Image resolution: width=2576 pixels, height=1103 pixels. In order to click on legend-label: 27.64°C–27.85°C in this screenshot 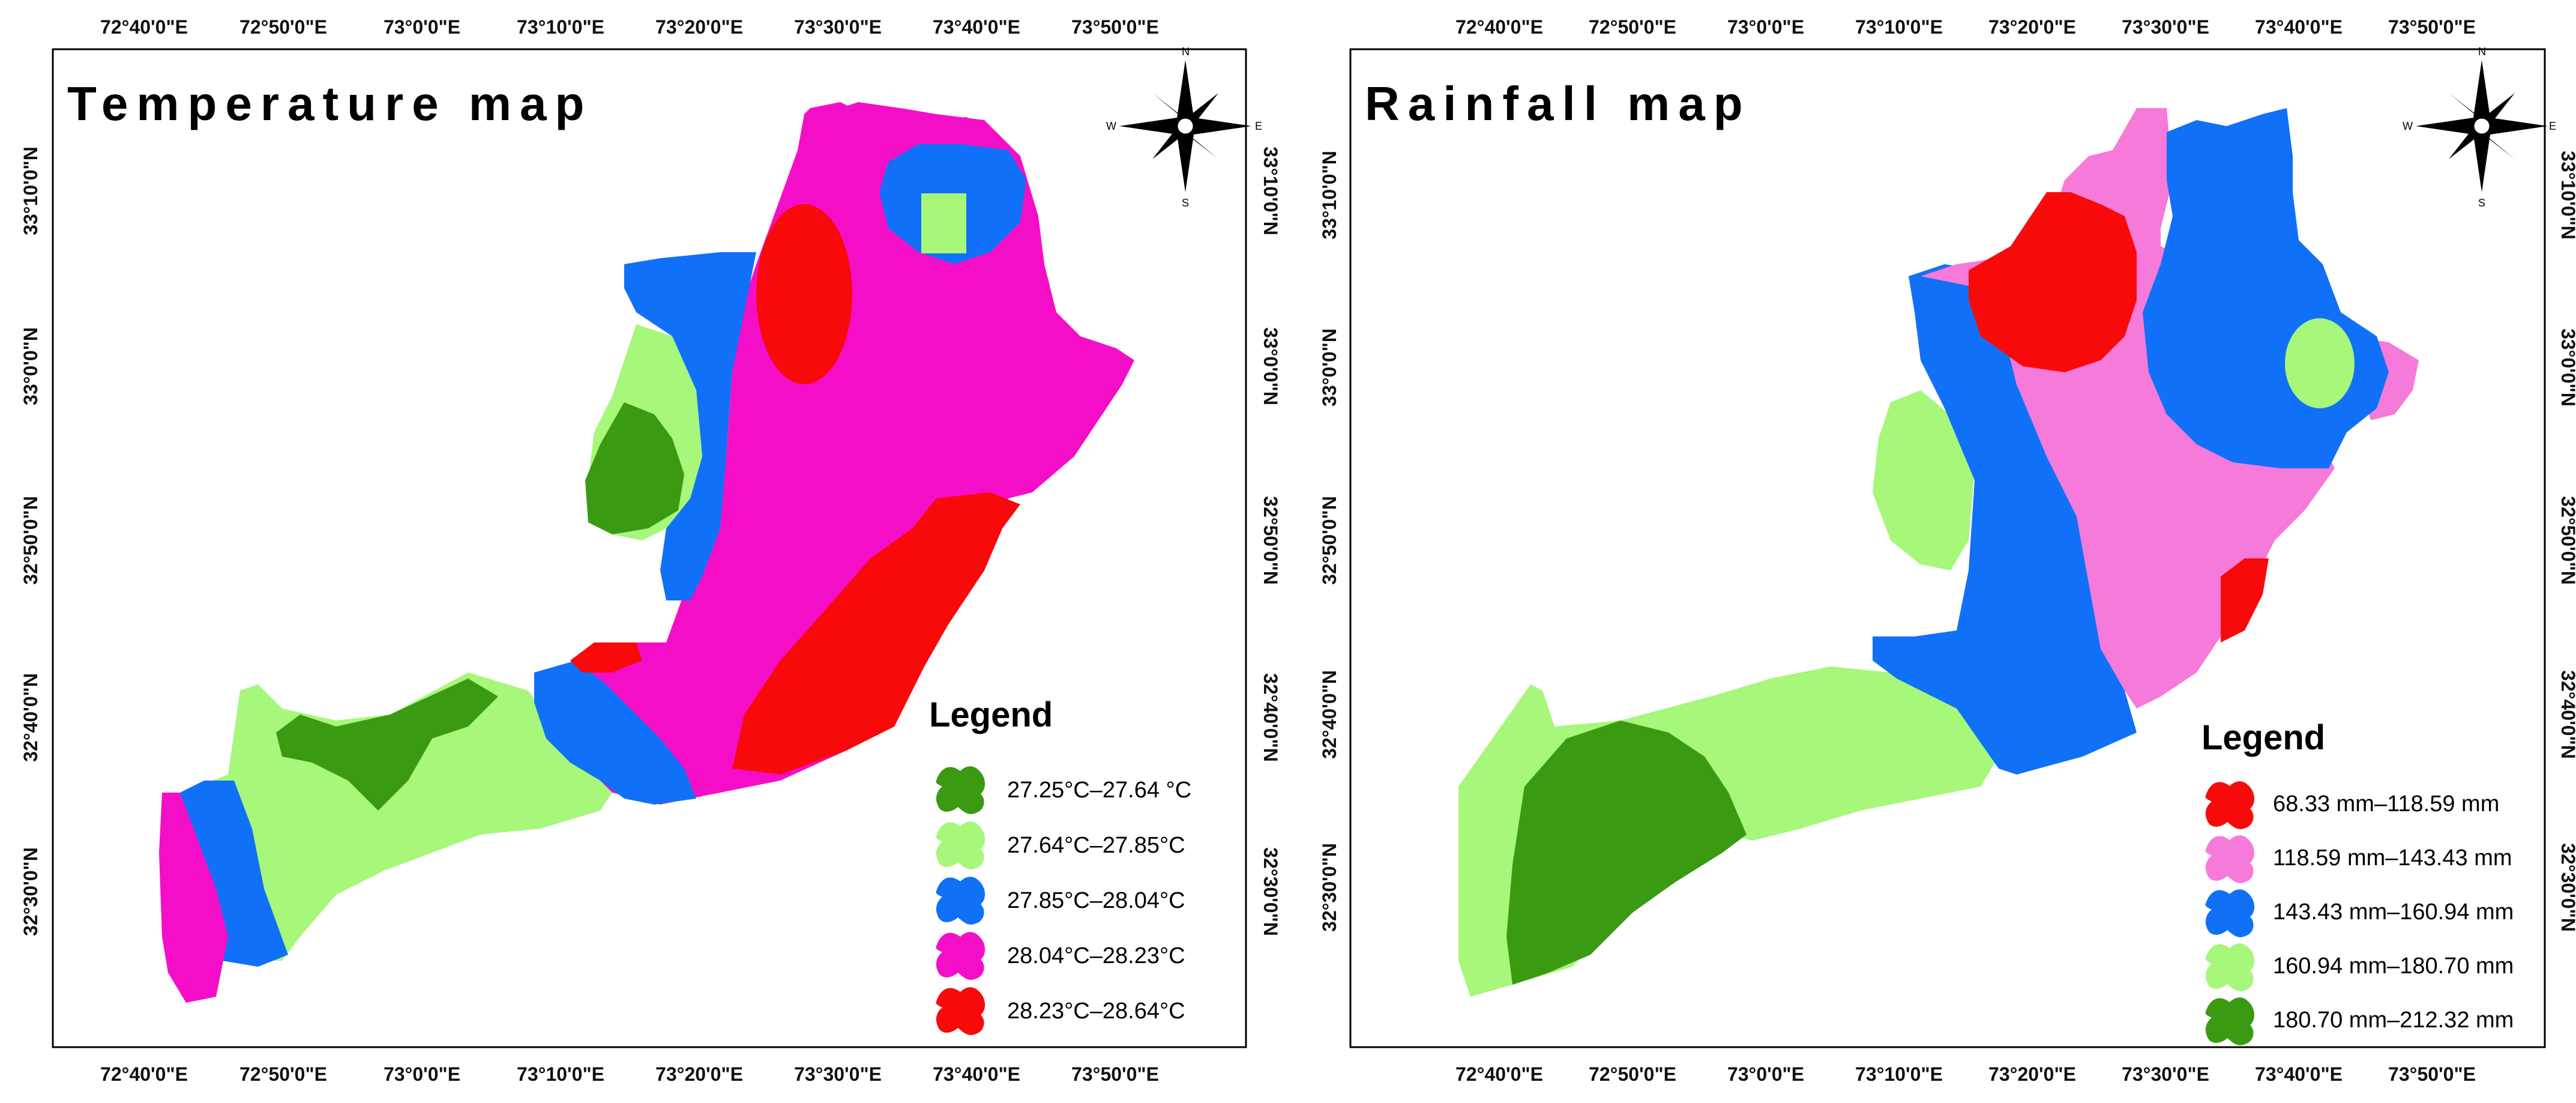, I will do `click(1096, 846)`.